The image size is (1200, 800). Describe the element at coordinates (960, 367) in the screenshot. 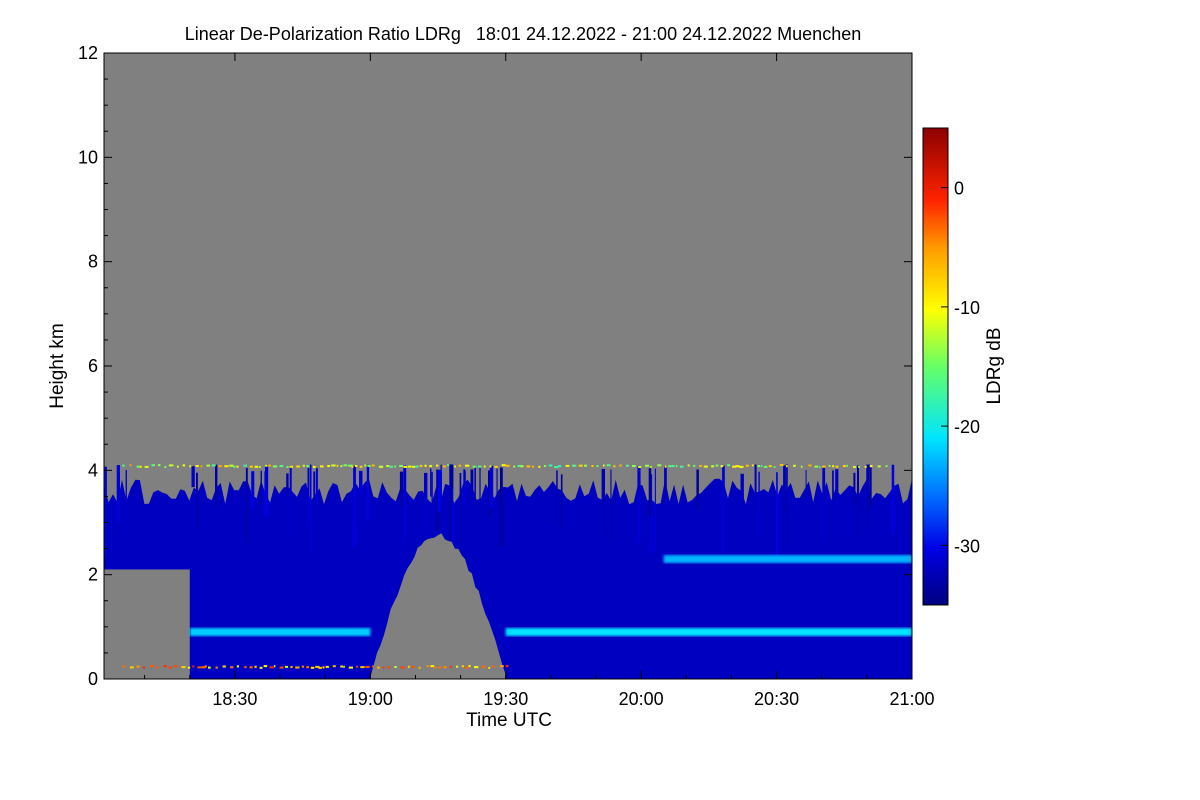

I see `colorbar-ticks: 0 -10 -20 -30` at that location.